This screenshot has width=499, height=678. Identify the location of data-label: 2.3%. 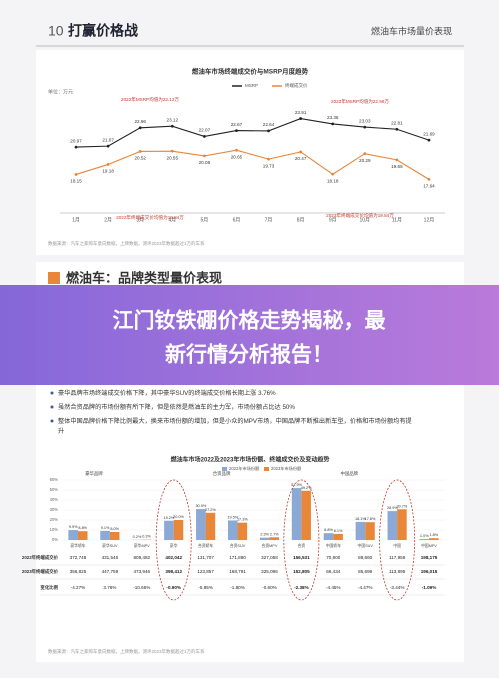
(264, 535).